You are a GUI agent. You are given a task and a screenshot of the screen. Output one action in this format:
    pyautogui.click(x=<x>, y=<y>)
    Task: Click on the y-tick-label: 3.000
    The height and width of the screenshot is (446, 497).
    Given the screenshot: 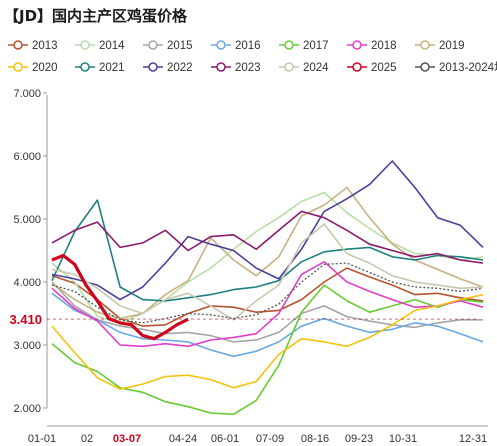 What is the action you would take?
    pyautogui.click(x=27, y=346)
    